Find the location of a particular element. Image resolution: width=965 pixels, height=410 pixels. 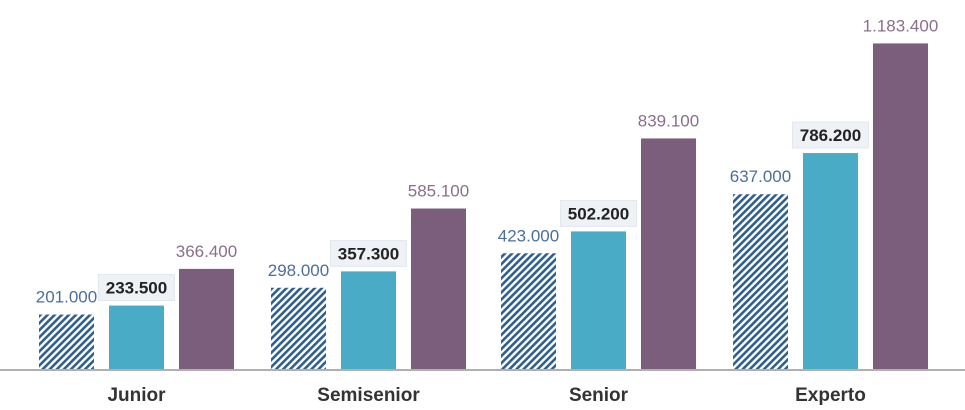

value-label-junior-series-2: 233.500 is located at coordinates (136, 288).